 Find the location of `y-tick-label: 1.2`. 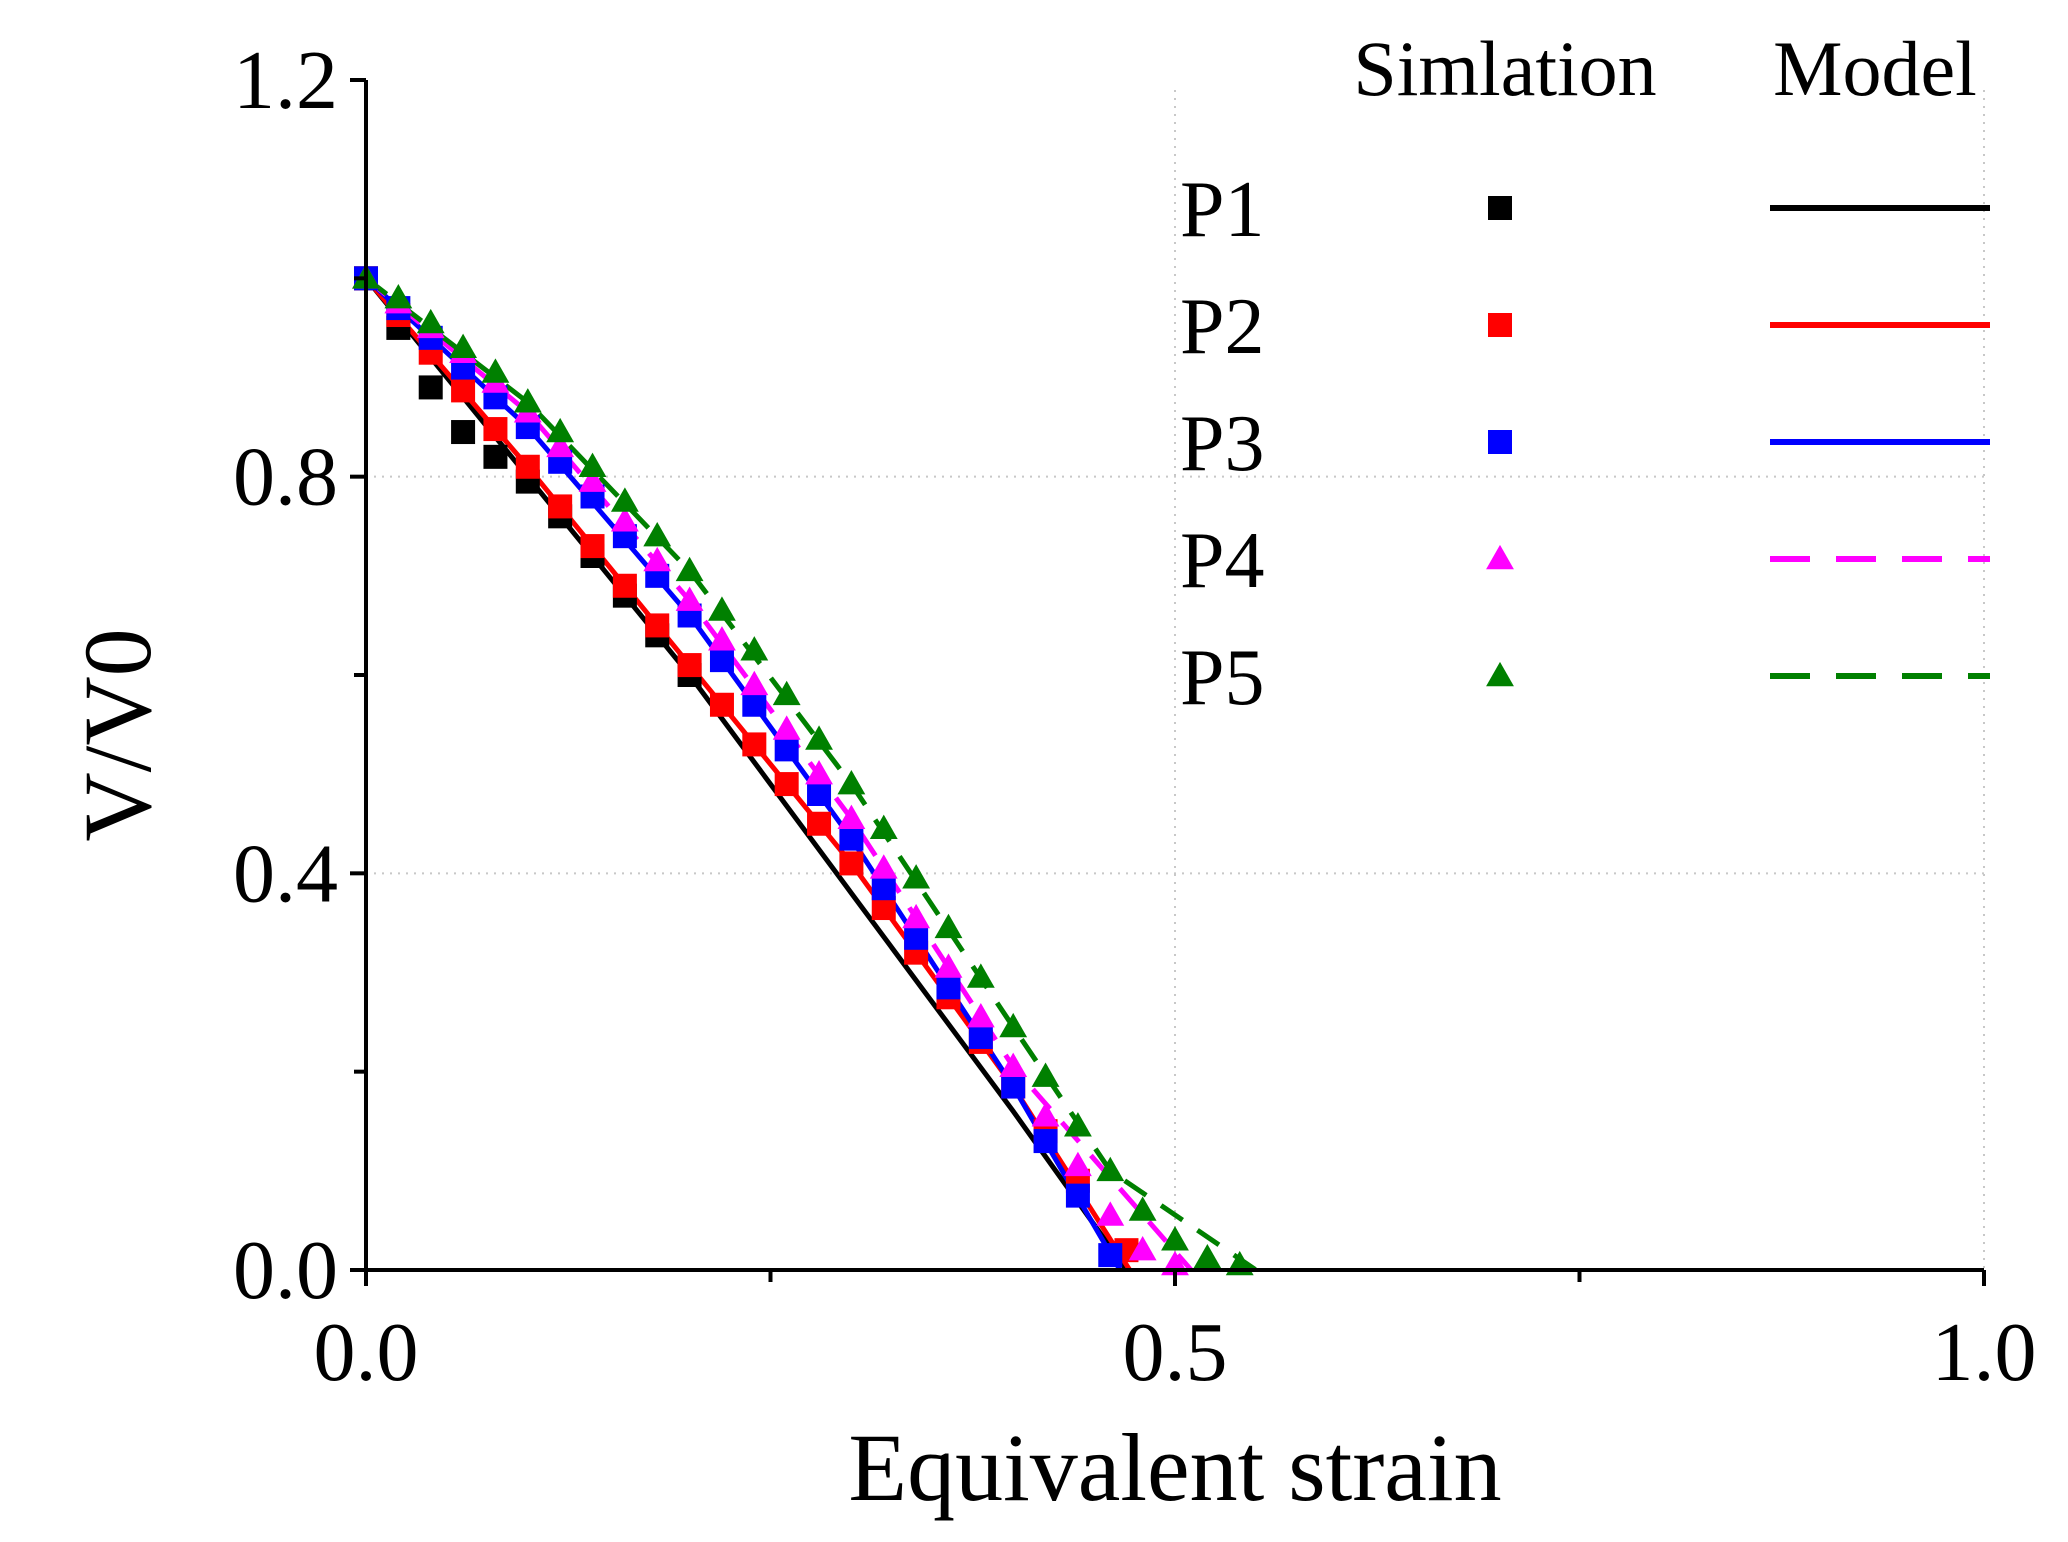

y-tick-label: 1.2 is located at coordinates (285, 80).